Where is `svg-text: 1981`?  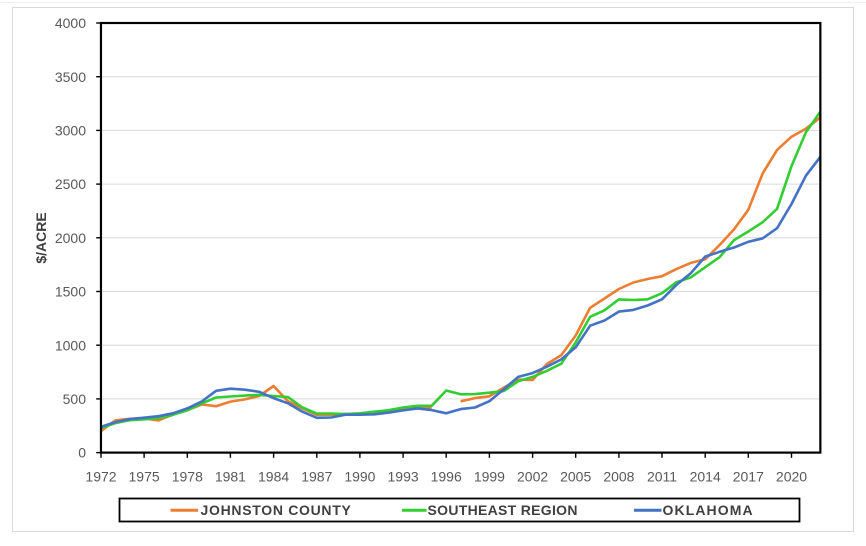
svg-text: 1981 is located at coordinates (230, 476).